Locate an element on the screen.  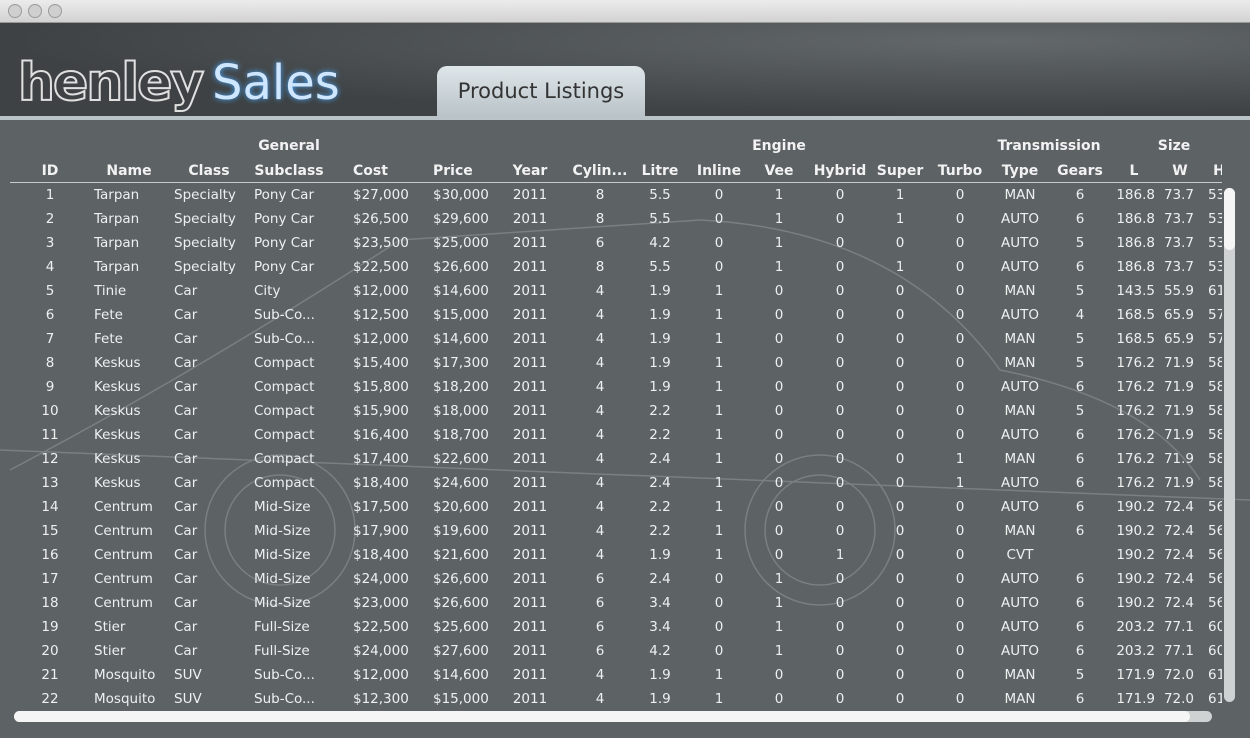
tab: Product Listings is located at coordinates (541, 91).